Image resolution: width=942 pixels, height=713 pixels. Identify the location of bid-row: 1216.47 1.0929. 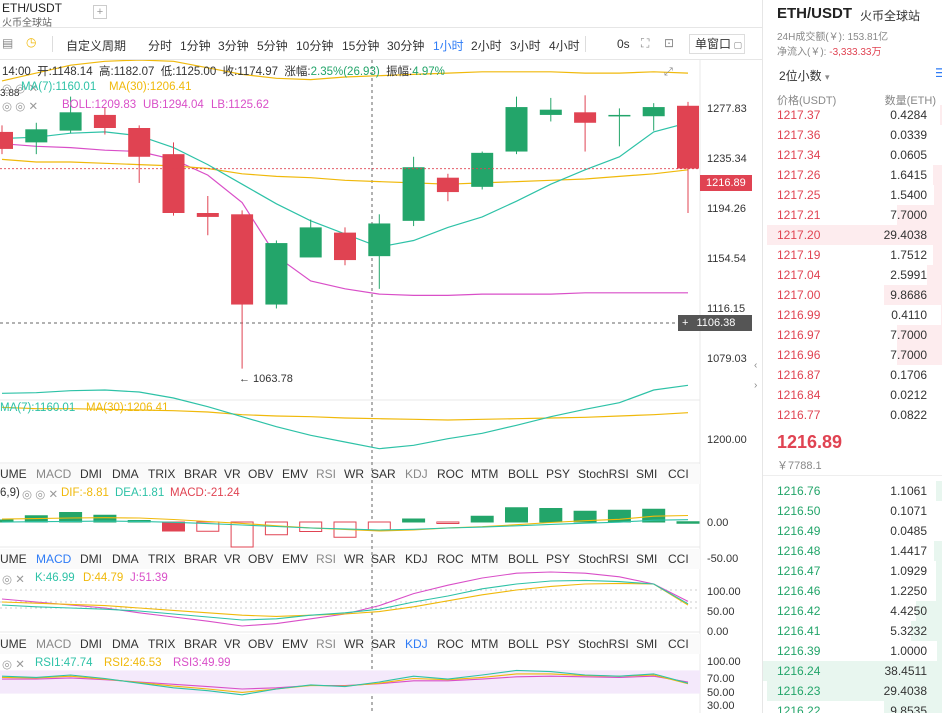
(852, 571).